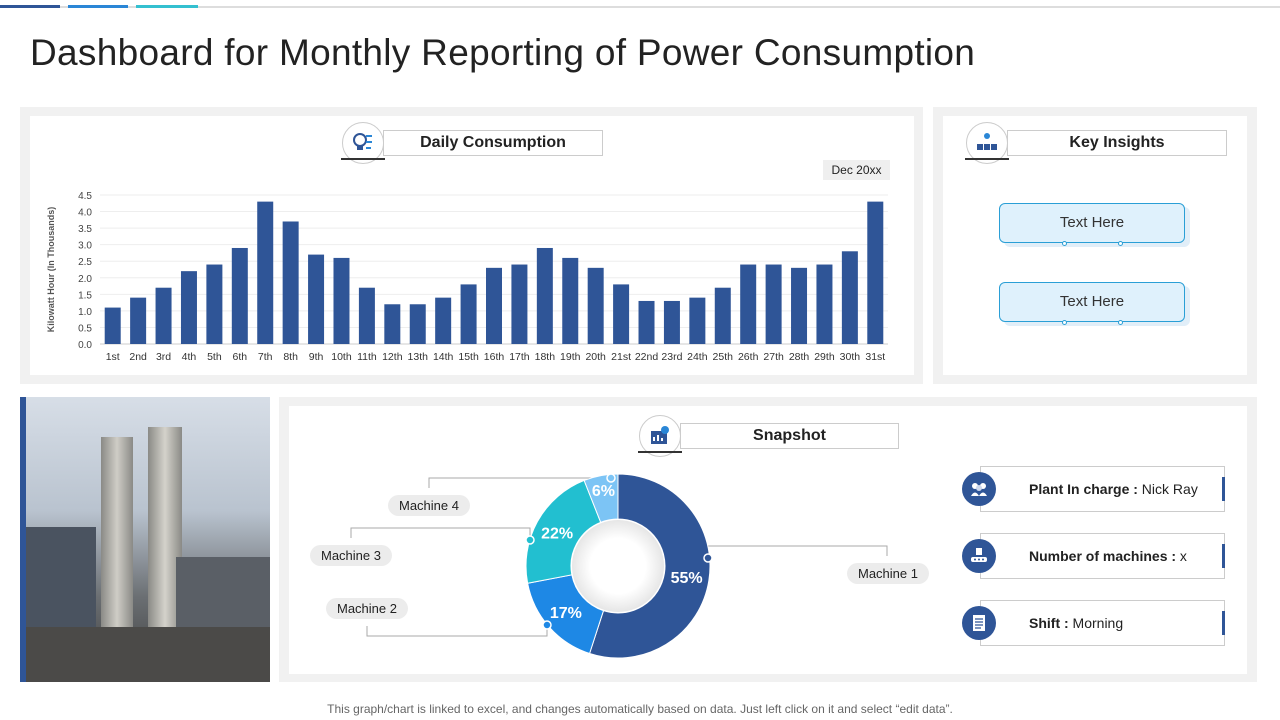 The width and height of the screenshot is (1280, 720). Describe the element at coordinates (621, 357) in the screenshot. I see `x-tick-label: 21st` at that location.